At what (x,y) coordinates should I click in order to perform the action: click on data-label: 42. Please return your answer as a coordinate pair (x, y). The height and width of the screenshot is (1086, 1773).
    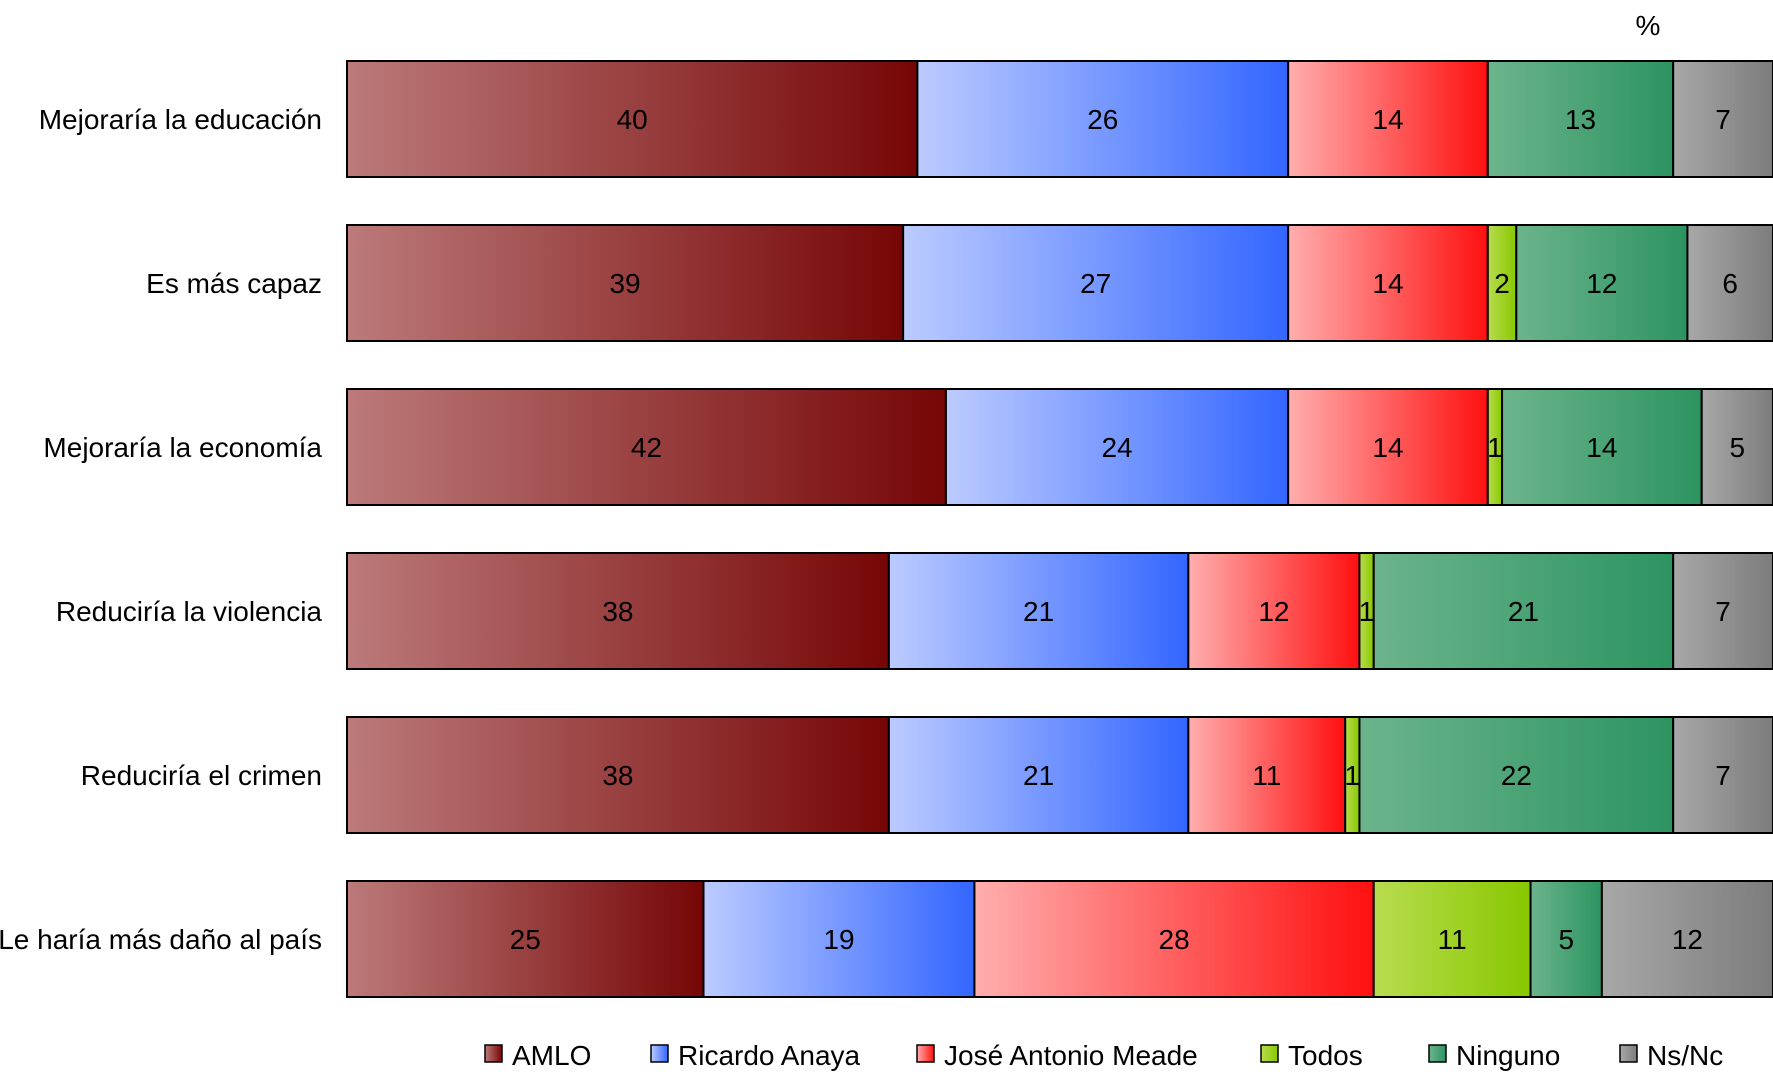
    Looking at the image, I should click on (646, 447).